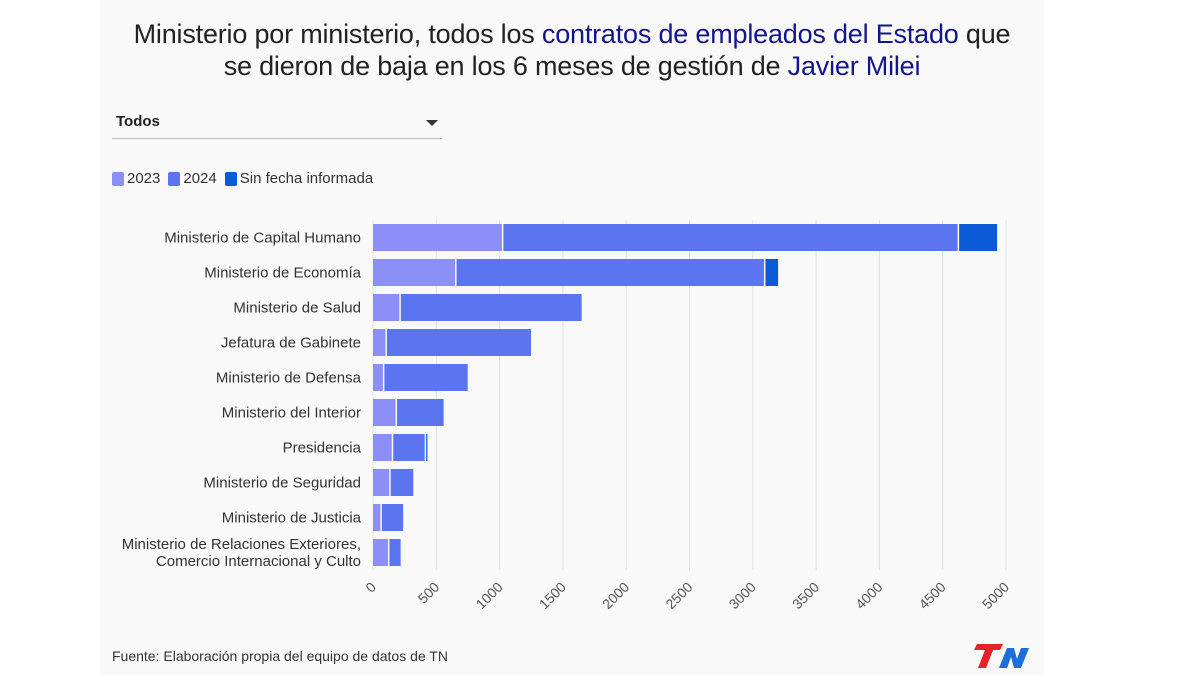 The image size is (1200, 675). I want to click on x-tick-label-3000: 3000, so click(742, 595).